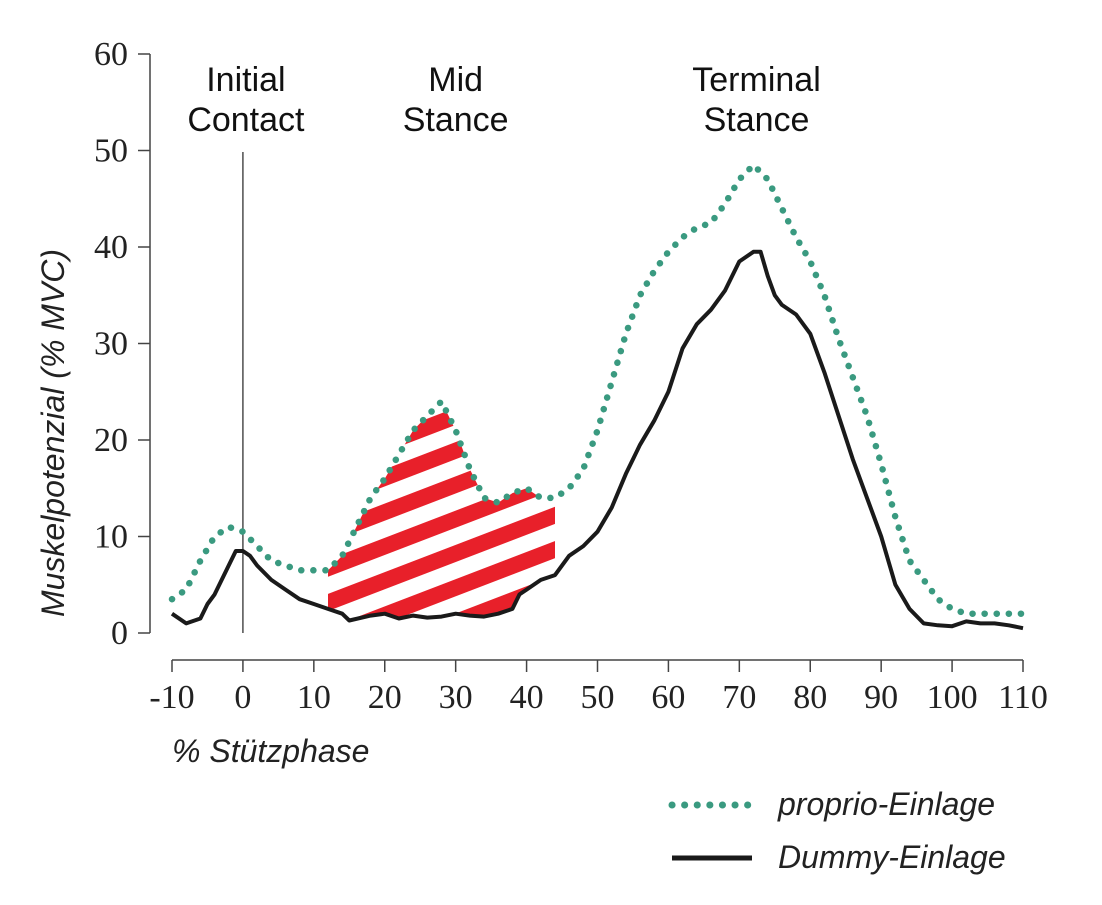 Image resolution: width=1102 pixels, height=905 pixels. What do you see at coordinates (952, 697) in the screenshot?
I see `x-tick-label: 100` at bounding box center [952, 697].